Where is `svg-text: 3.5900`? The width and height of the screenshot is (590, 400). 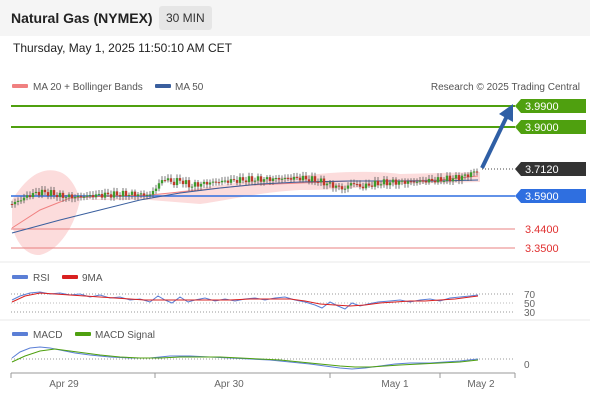
svg-text: 3.5900 is located at coordinates (542, 197).